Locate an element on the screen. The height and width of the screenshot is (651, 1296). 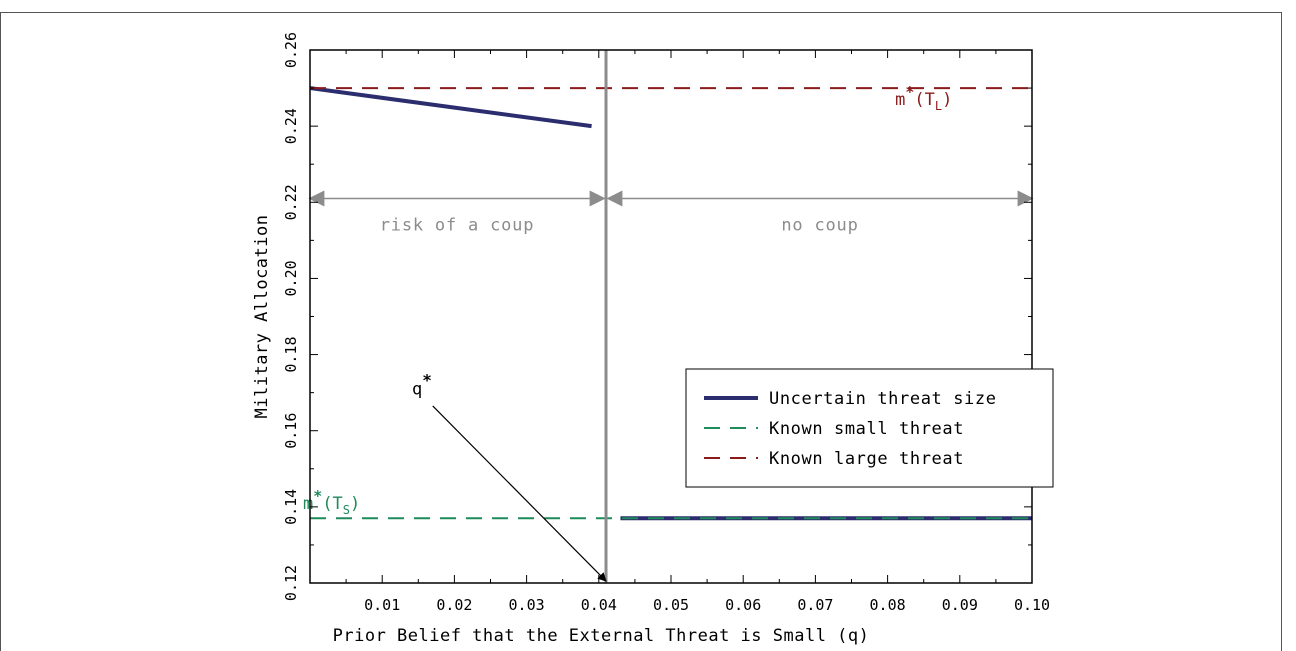
x-tick-label-6: 0.07 is located at coordinates (815, 605).